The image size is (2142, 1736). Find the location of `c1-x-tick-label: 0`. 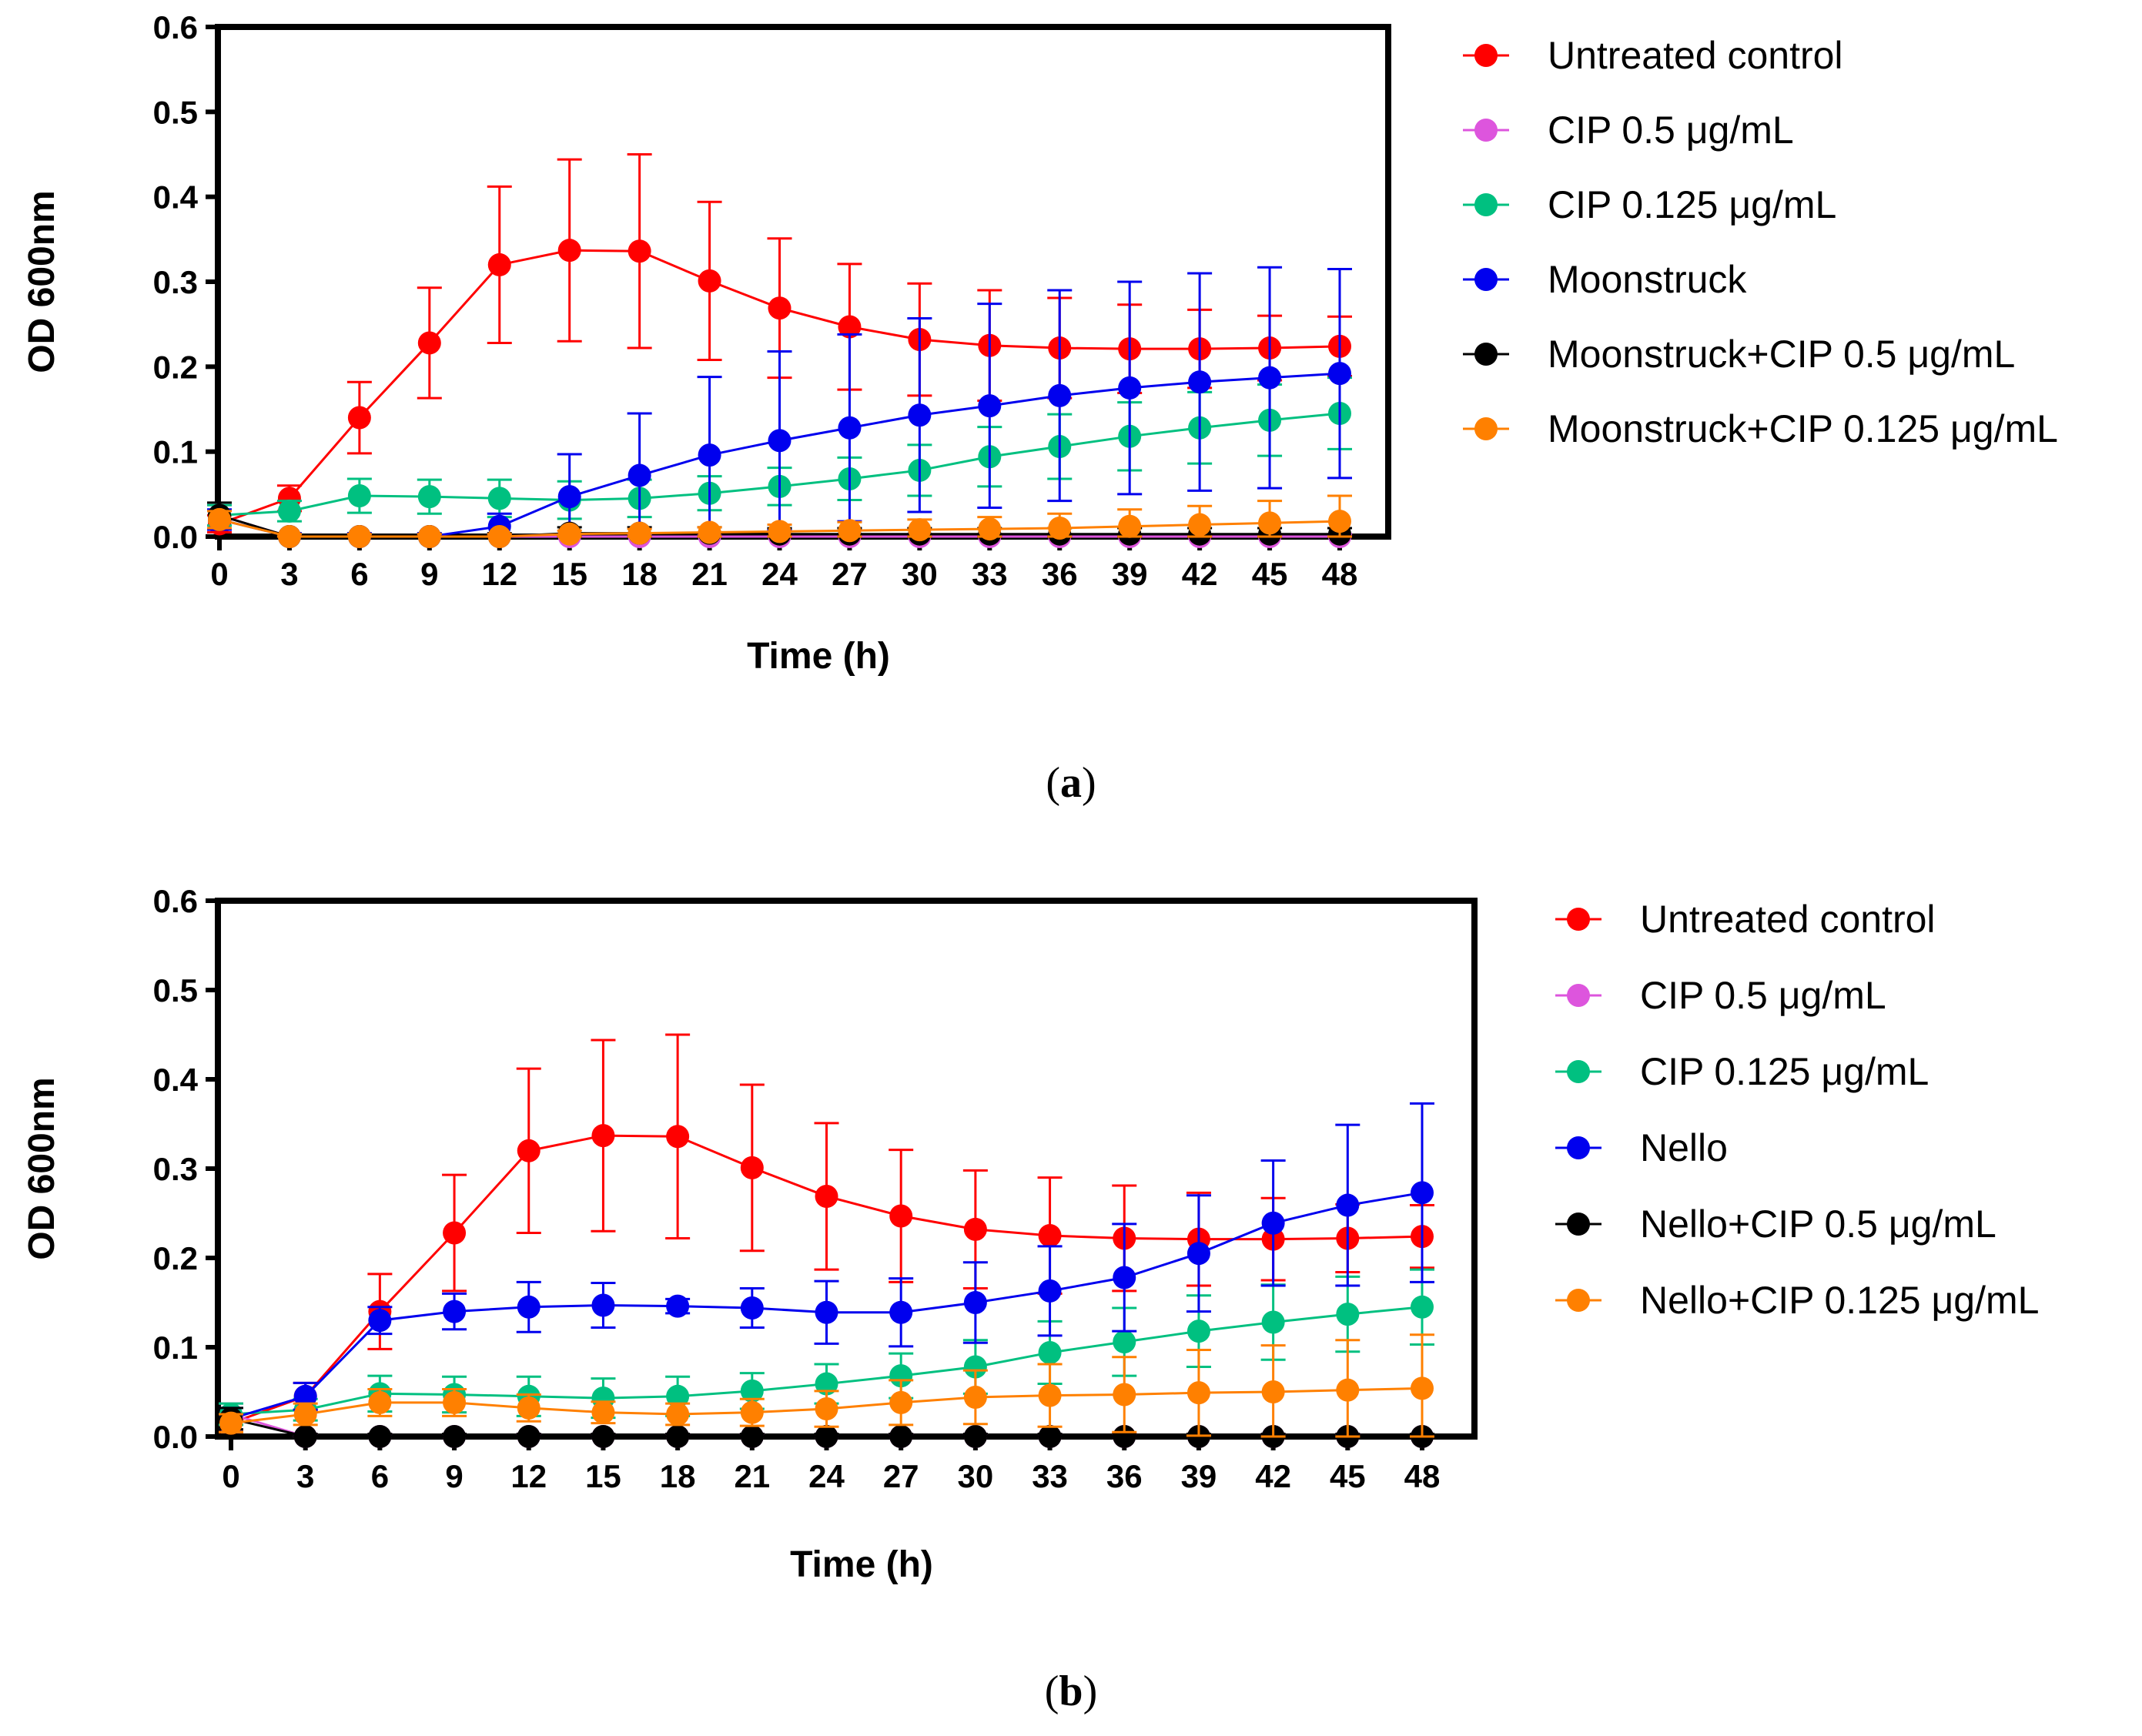

c1-x-tick-label: 0 is located at coordinates (231, 1476).